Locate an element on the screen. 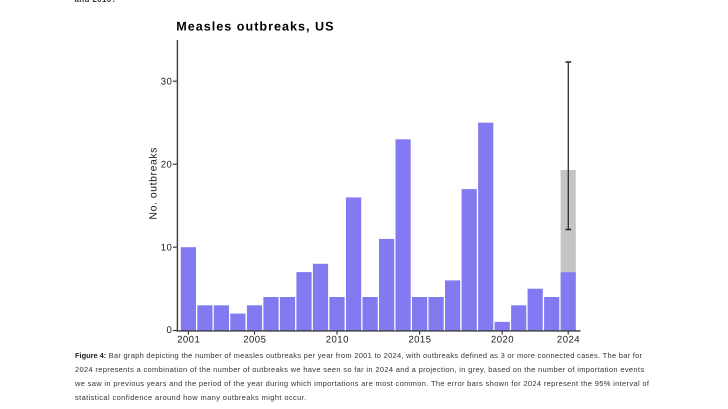 The width and height of the screenshot is (728, 409). svg-text: 2015 is located at coordinates (419, 339).